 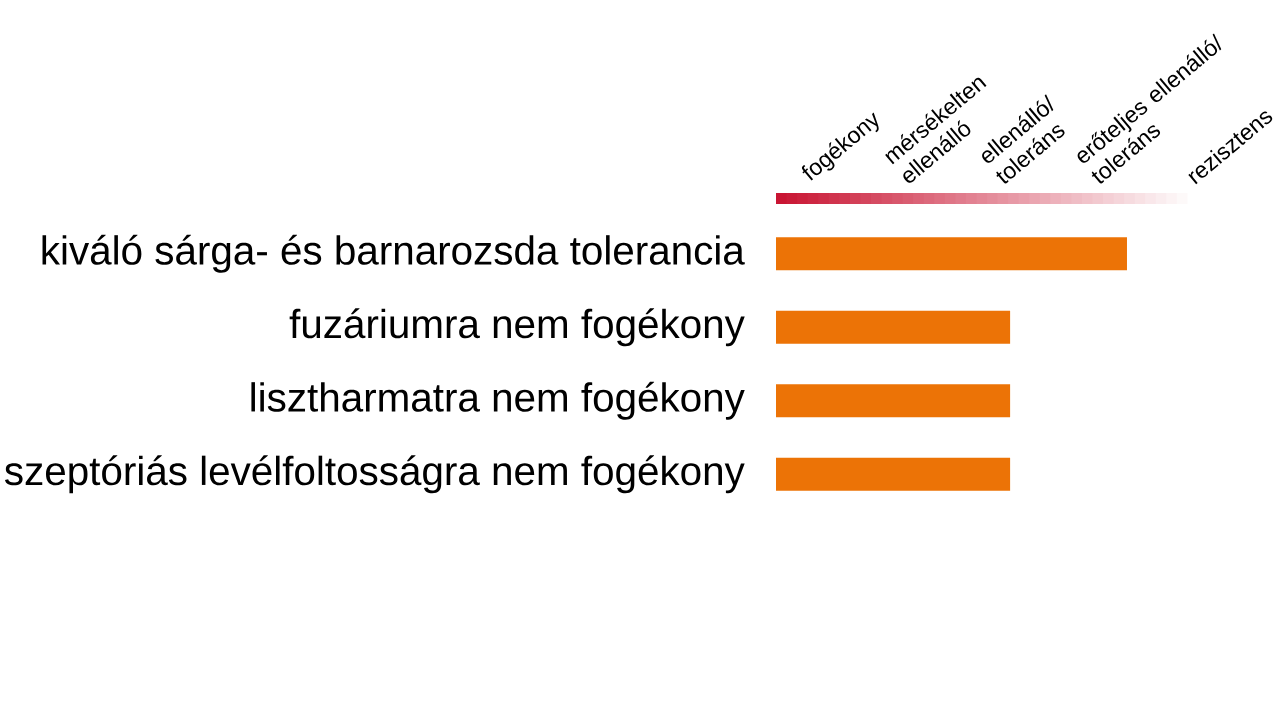 What do you see at coordinates (374, 474) in the screenshot?
I see `y-tick-label: szeptóriás levélfoltosságra nem fogékony` at bounding box center [374, 474].